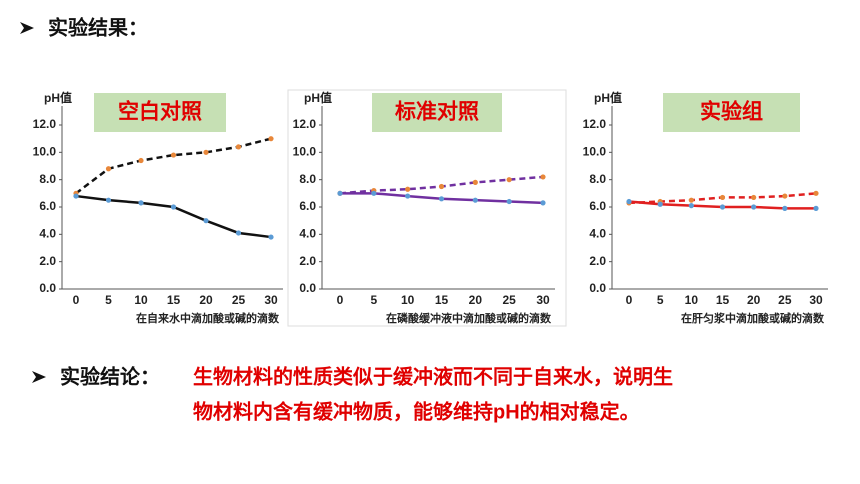  I want to click on chart-title: 标准对照, so click(437, 112).